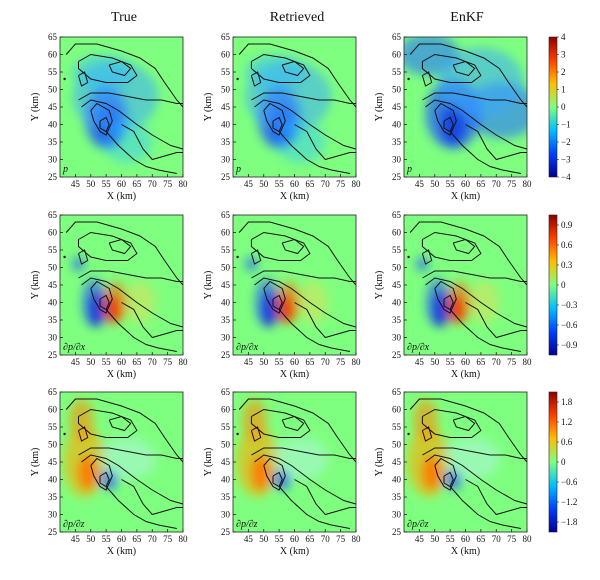 The height and width of the screenshot is (580, 600). Describe the element at coordinates (74, 524) in the screenshot. I see `field-label: ∂p/∂z` at that location.